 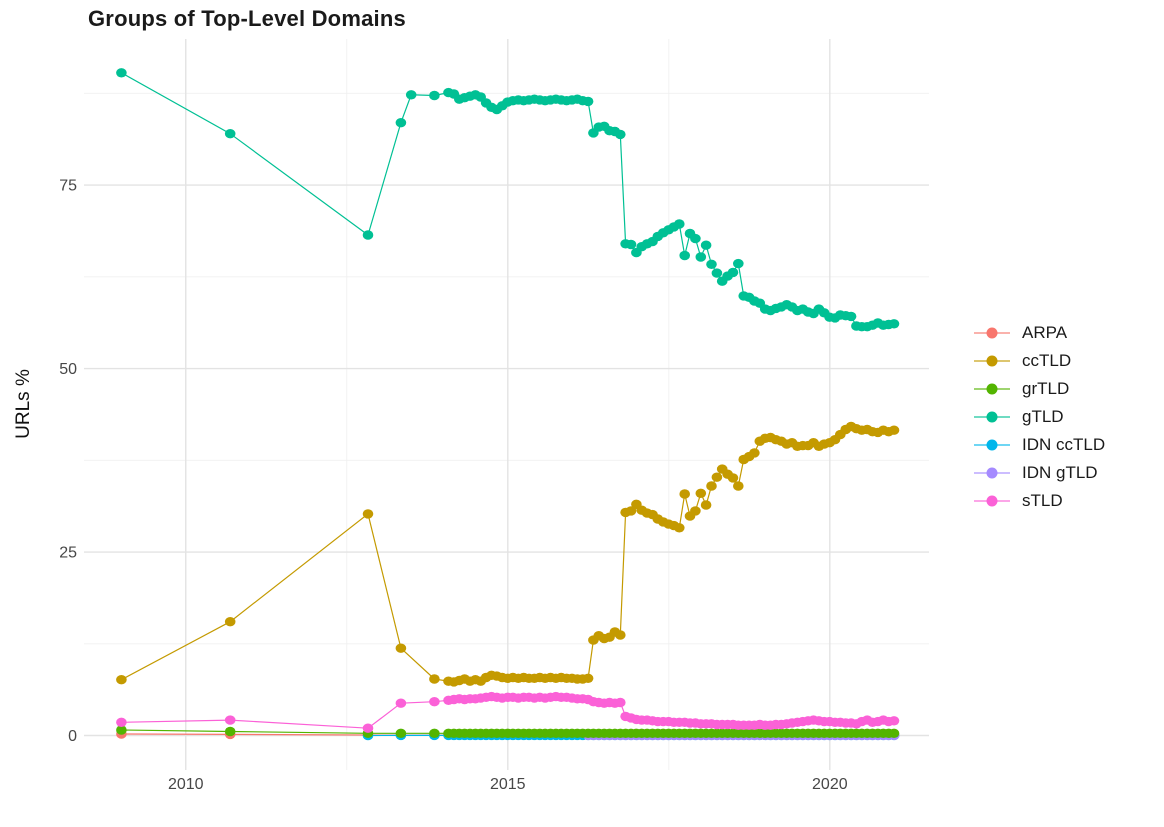 I want to click on legend-label: IDN ccTLD, so click(x=1064, y=444).